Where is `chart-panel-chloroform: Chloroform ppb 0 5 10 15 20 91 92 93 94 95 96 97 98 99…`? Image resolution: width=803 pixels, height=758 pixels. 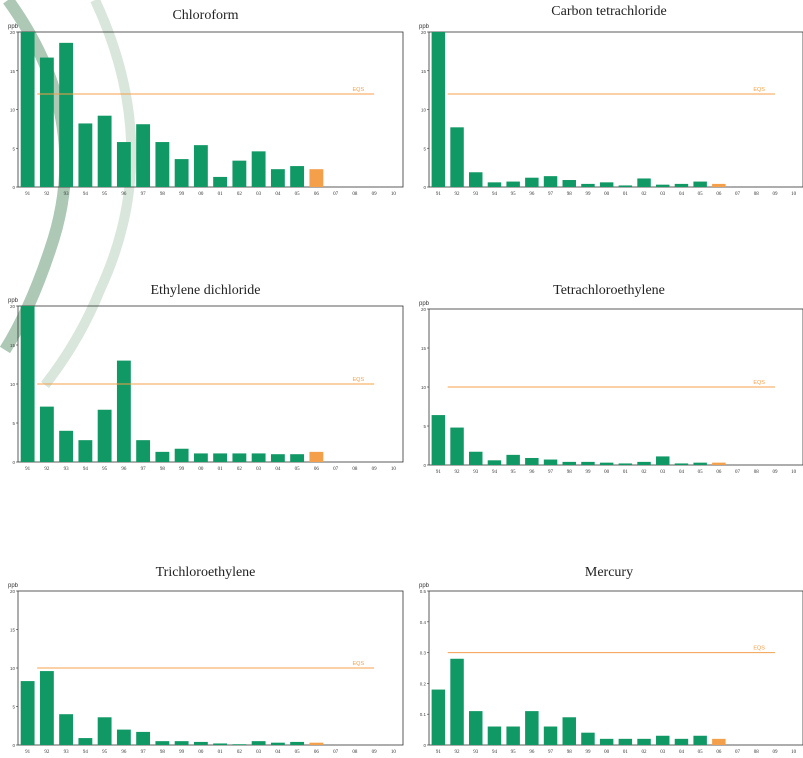
chart-panel-chloroform: Chloroform ppb 0 5 10 15 20 91 92 93 94 95 96 97 98 99… is located at coordinates (206, 102).